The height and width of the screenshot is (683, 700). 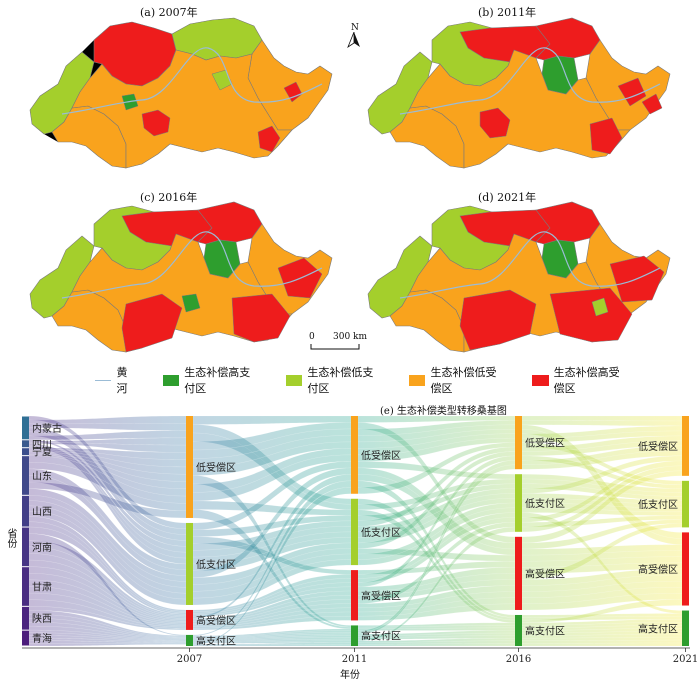 I want to click on sankey-province-label: 山西, so click(x=42, y=512).